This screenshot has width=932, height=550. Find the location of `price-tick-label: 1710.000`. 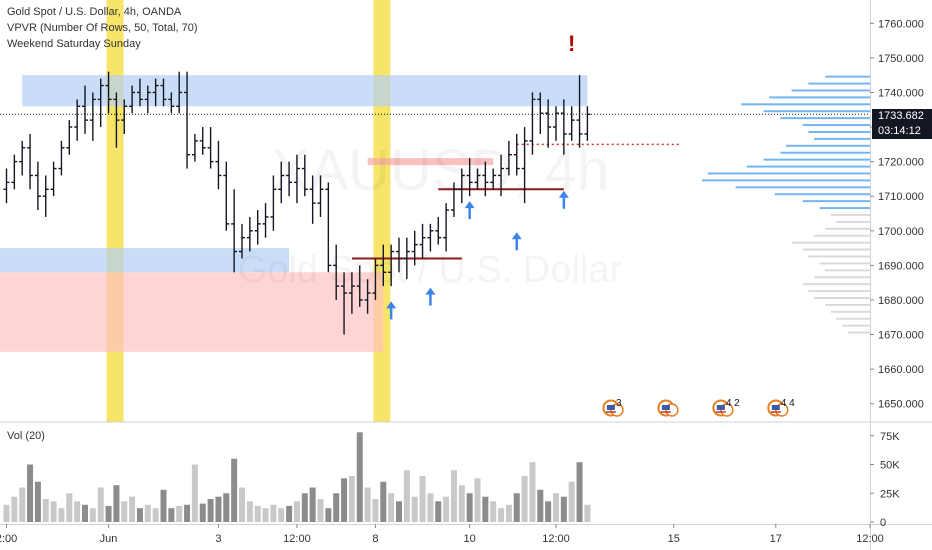

price-tick-label: 1710.000 is located at coordinates (901, 197).